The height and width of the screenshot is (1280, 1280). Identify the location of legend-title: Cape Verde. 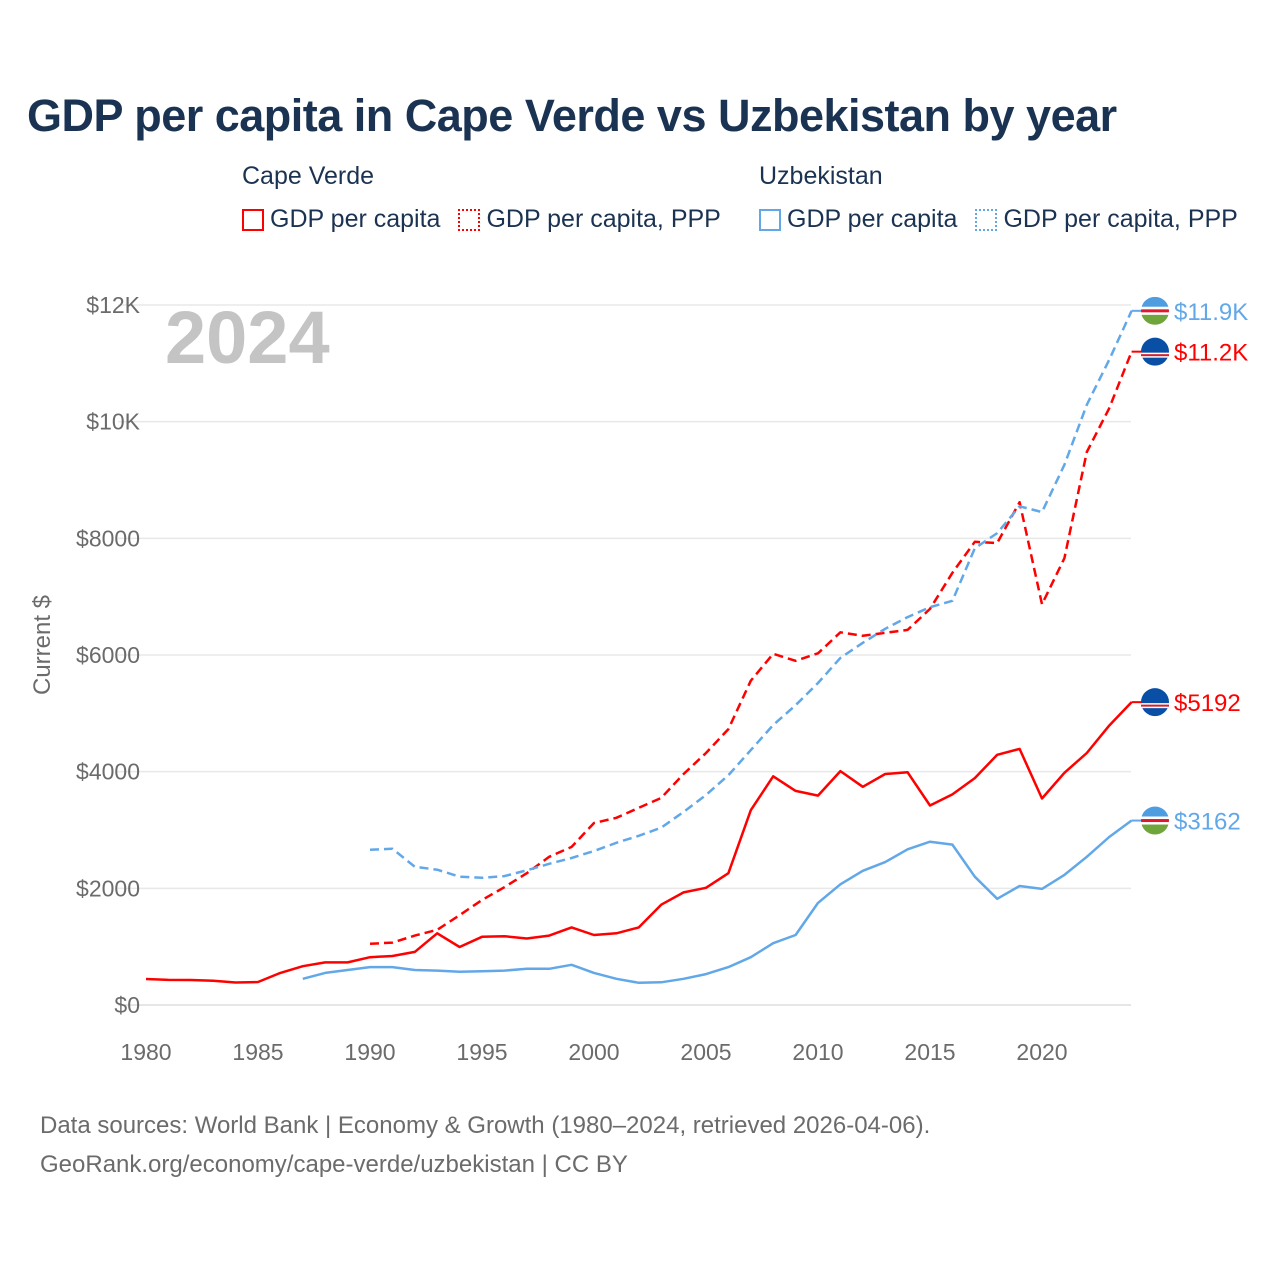
(308, 176).